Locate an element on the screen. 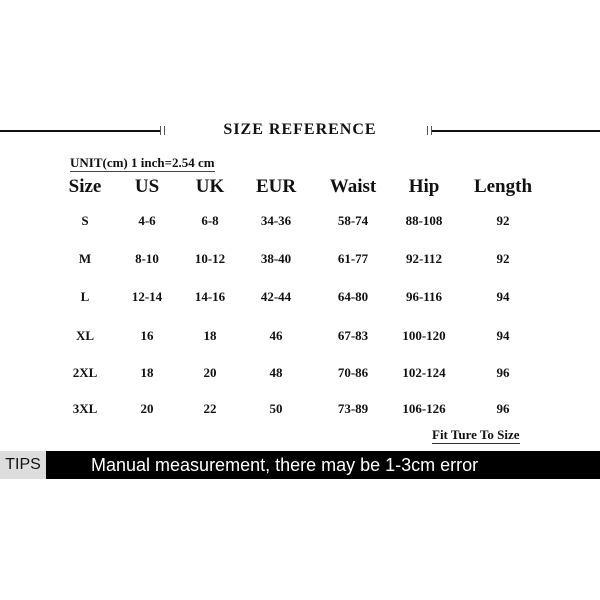 The width and height of the screenshot is (600, 600). table-cell: S is located at coordinates (85, 220).